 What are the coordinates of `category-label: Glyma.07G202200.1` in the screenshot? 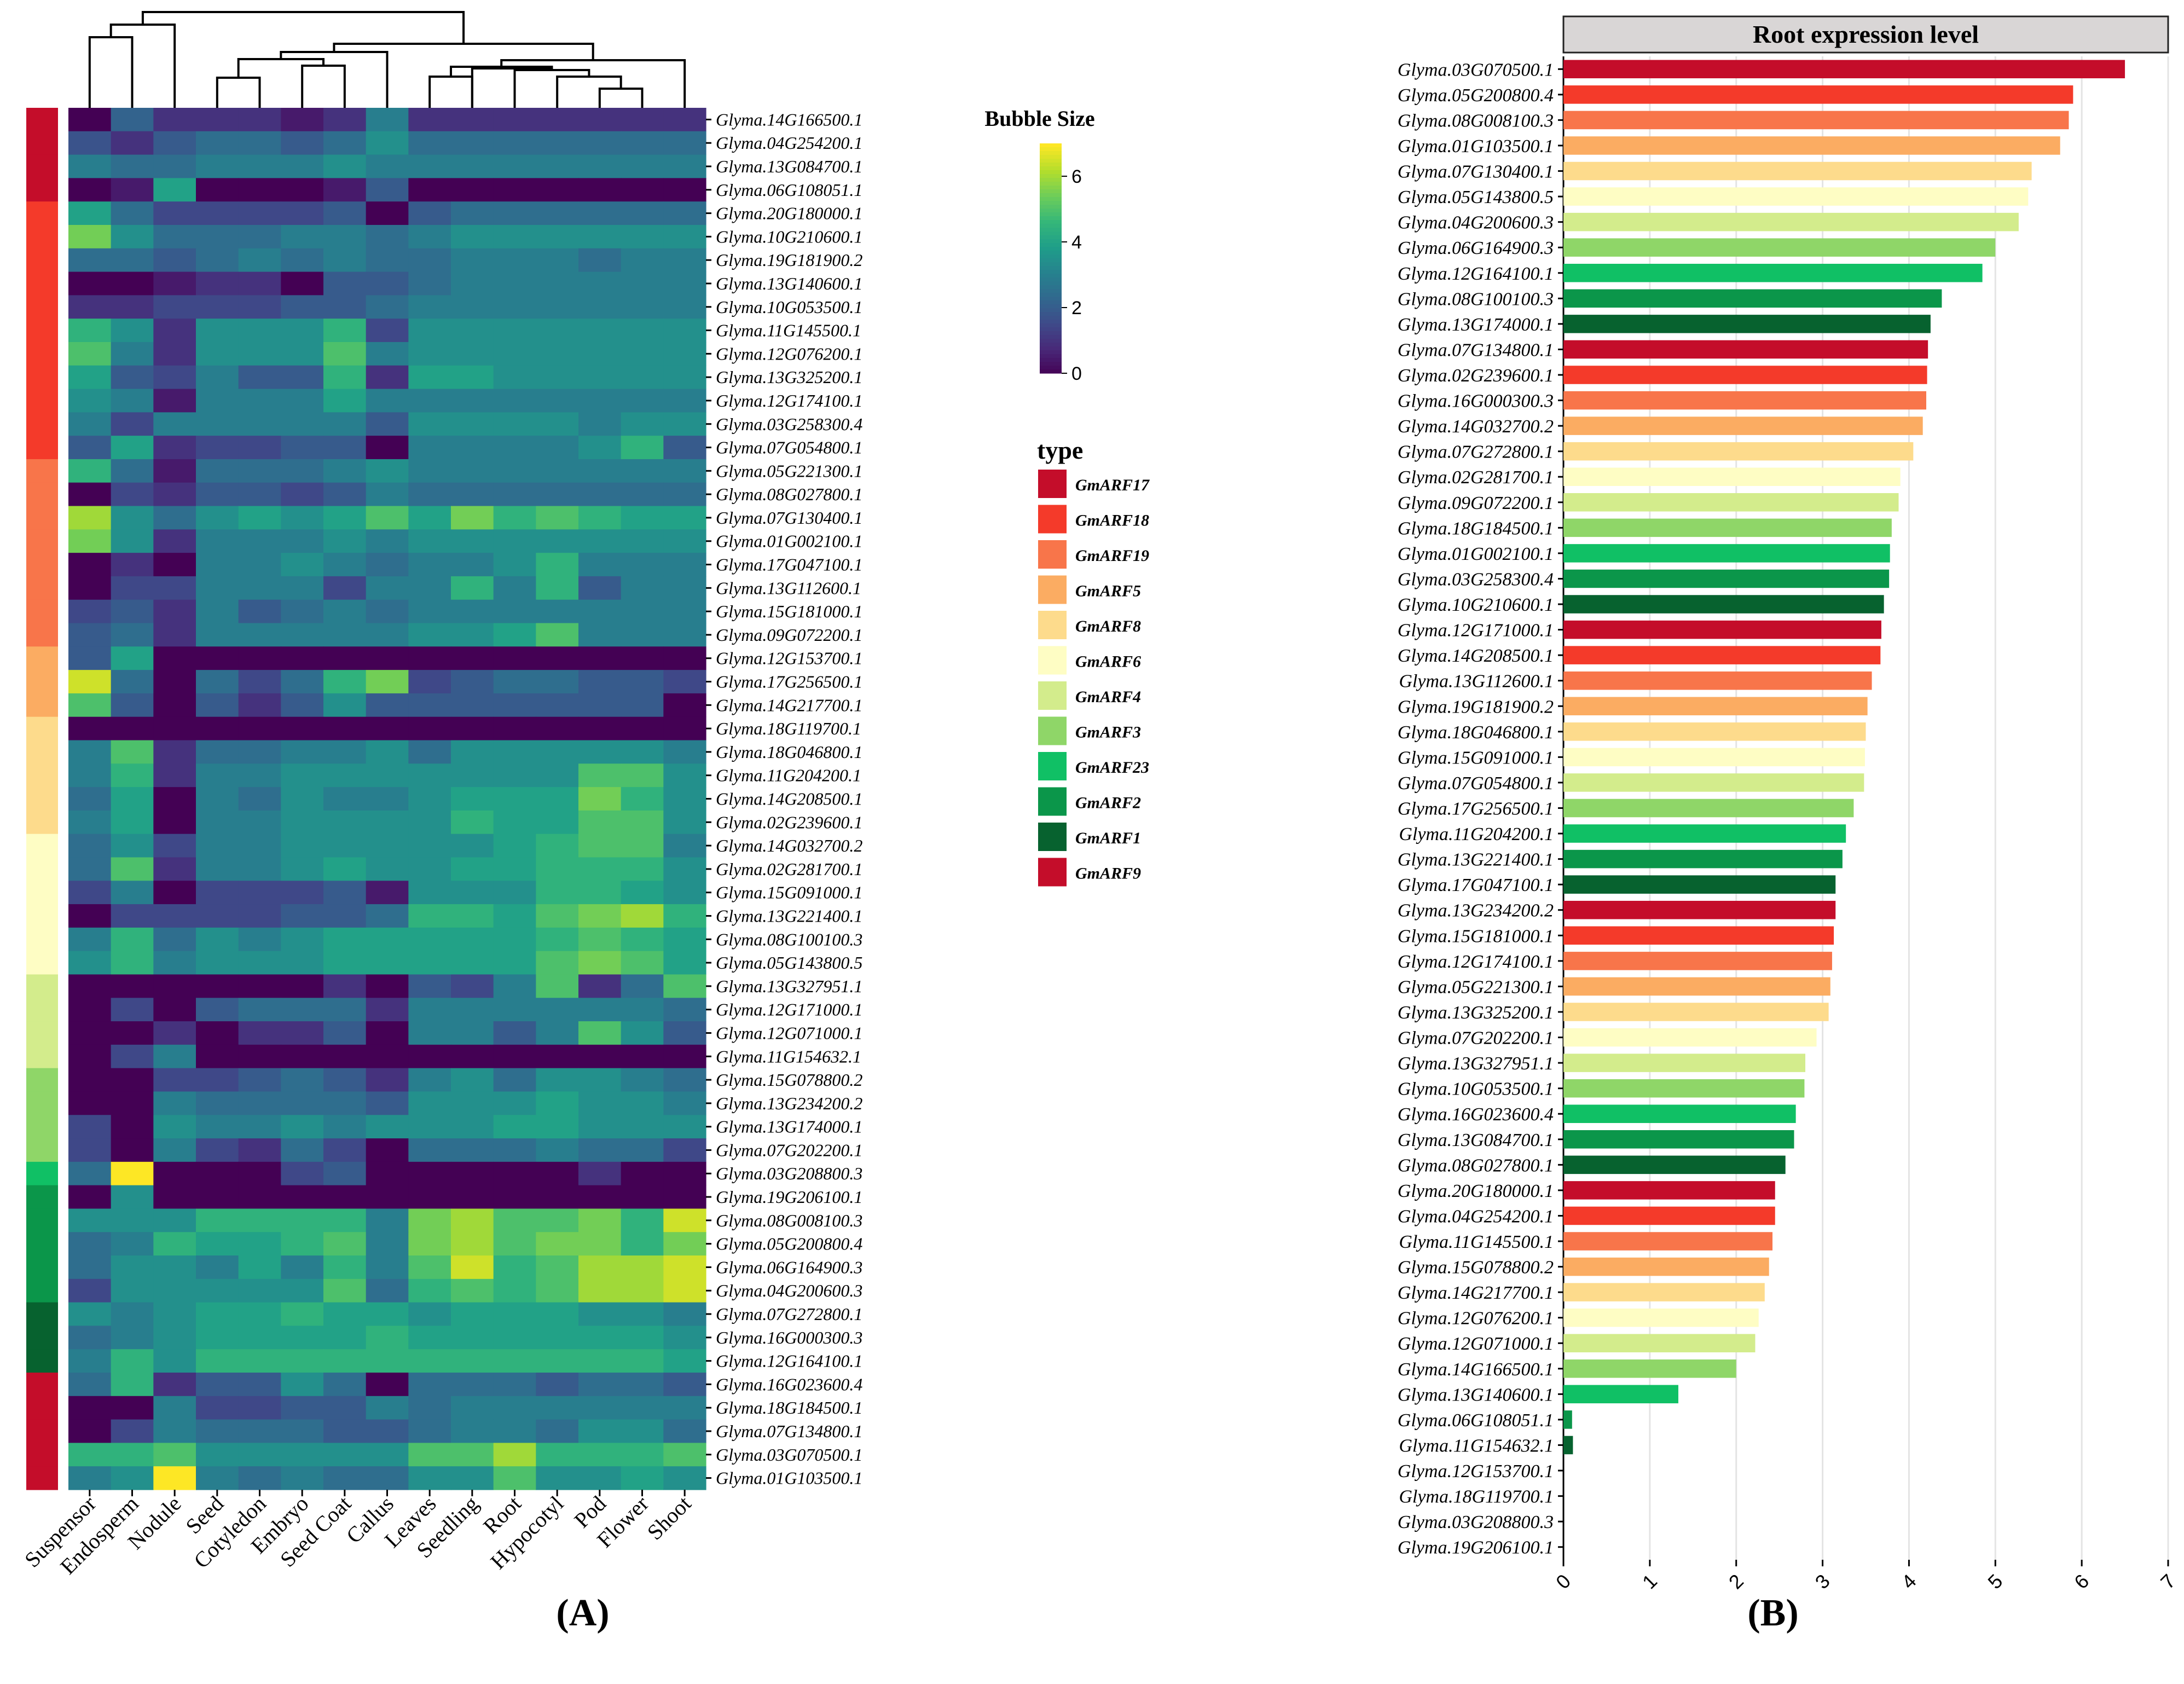 It's located at (1476, 1038).